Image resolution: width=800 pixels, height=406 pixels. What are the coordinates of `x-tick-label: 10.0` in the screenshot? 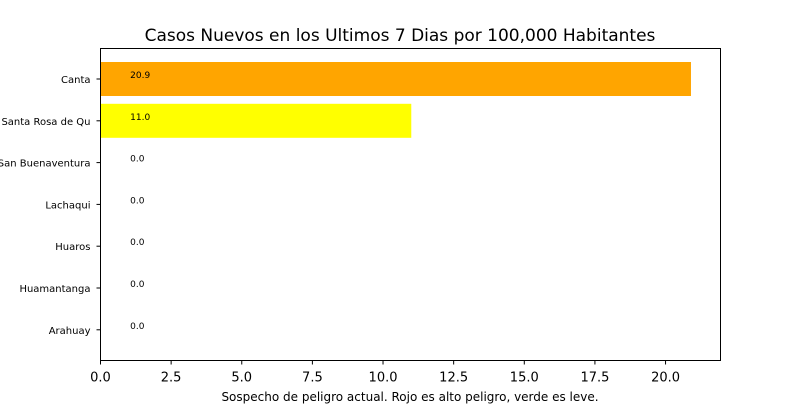 It's located at (383, 378).